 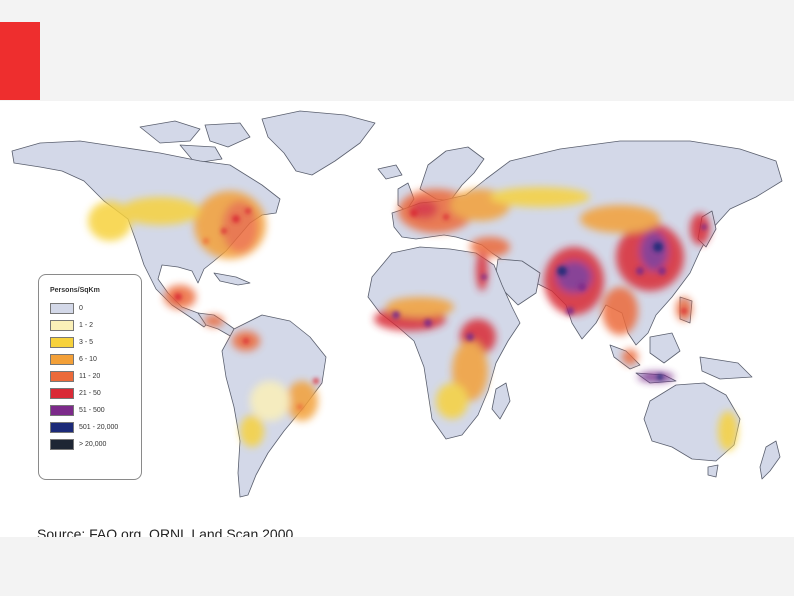 I want to click on legend-label: 3 - 5, so click(x=86, y=342).